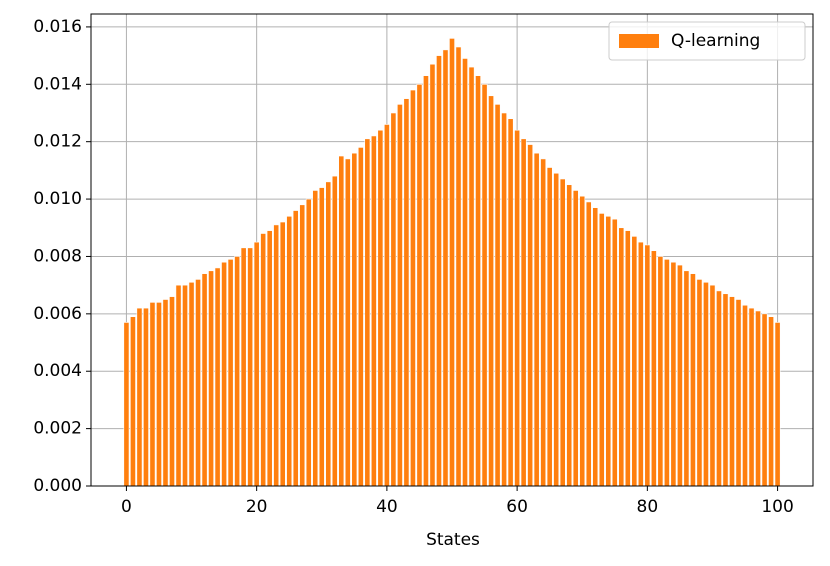 Image resolution: width=830 pixels, height=566 pixels. What do you see at coordinates (57, 429) in the screenshot?
I see `y-tick-label: 0.002` at bounding box center [57, 429].